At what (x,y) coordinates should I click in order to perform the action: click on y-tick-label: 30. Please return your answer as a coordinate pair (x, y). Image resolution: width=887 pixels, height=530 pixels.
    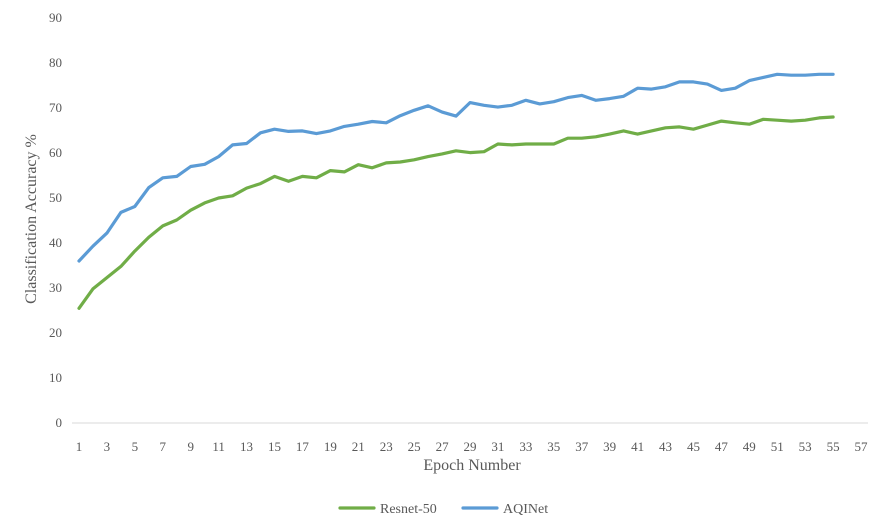
    Looking at the image, I should click on (55, 287).